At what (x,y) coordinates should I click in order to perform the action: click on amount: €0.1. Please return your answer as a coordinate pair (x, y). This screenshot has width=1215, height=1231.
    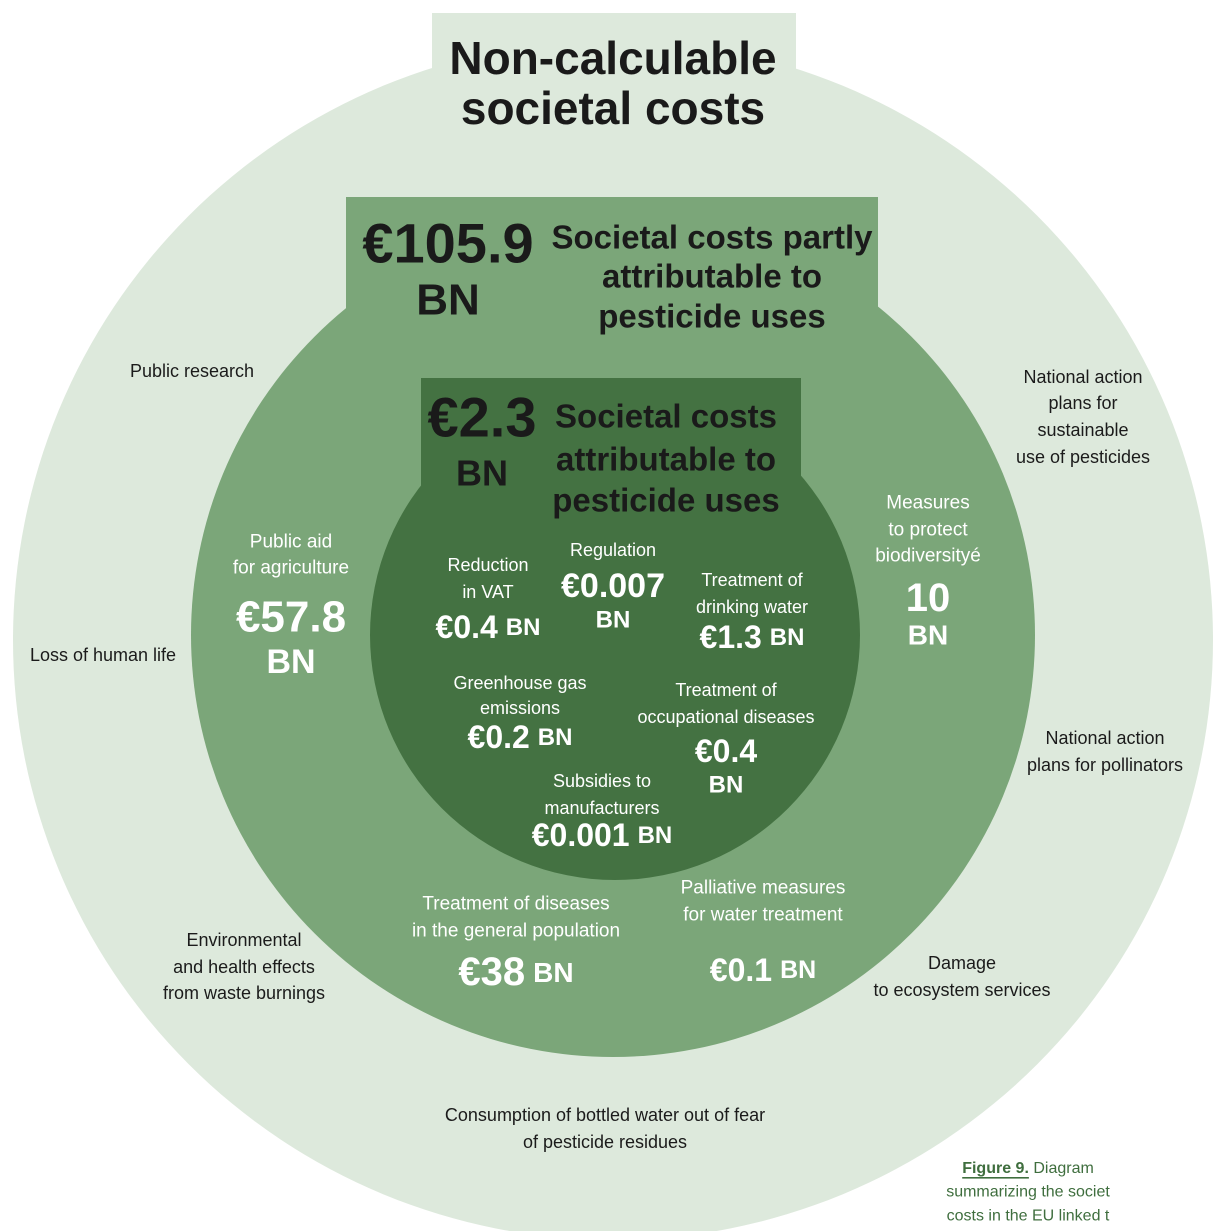
    Looking at the image, I should click on (741, 970).